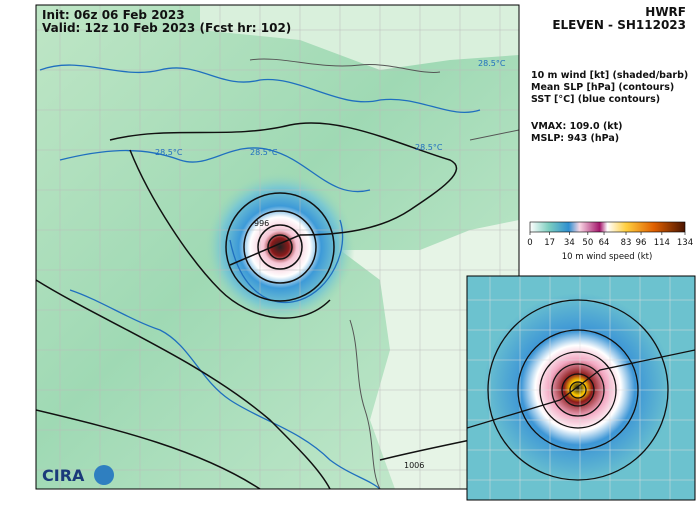 The image size is (699, 509). Describe the element at coordinates (166, 28) in the screenshot. I see `valid-text: Valid: 12z 10 Feb 2023 (Fcst hr: 102)` at that location.